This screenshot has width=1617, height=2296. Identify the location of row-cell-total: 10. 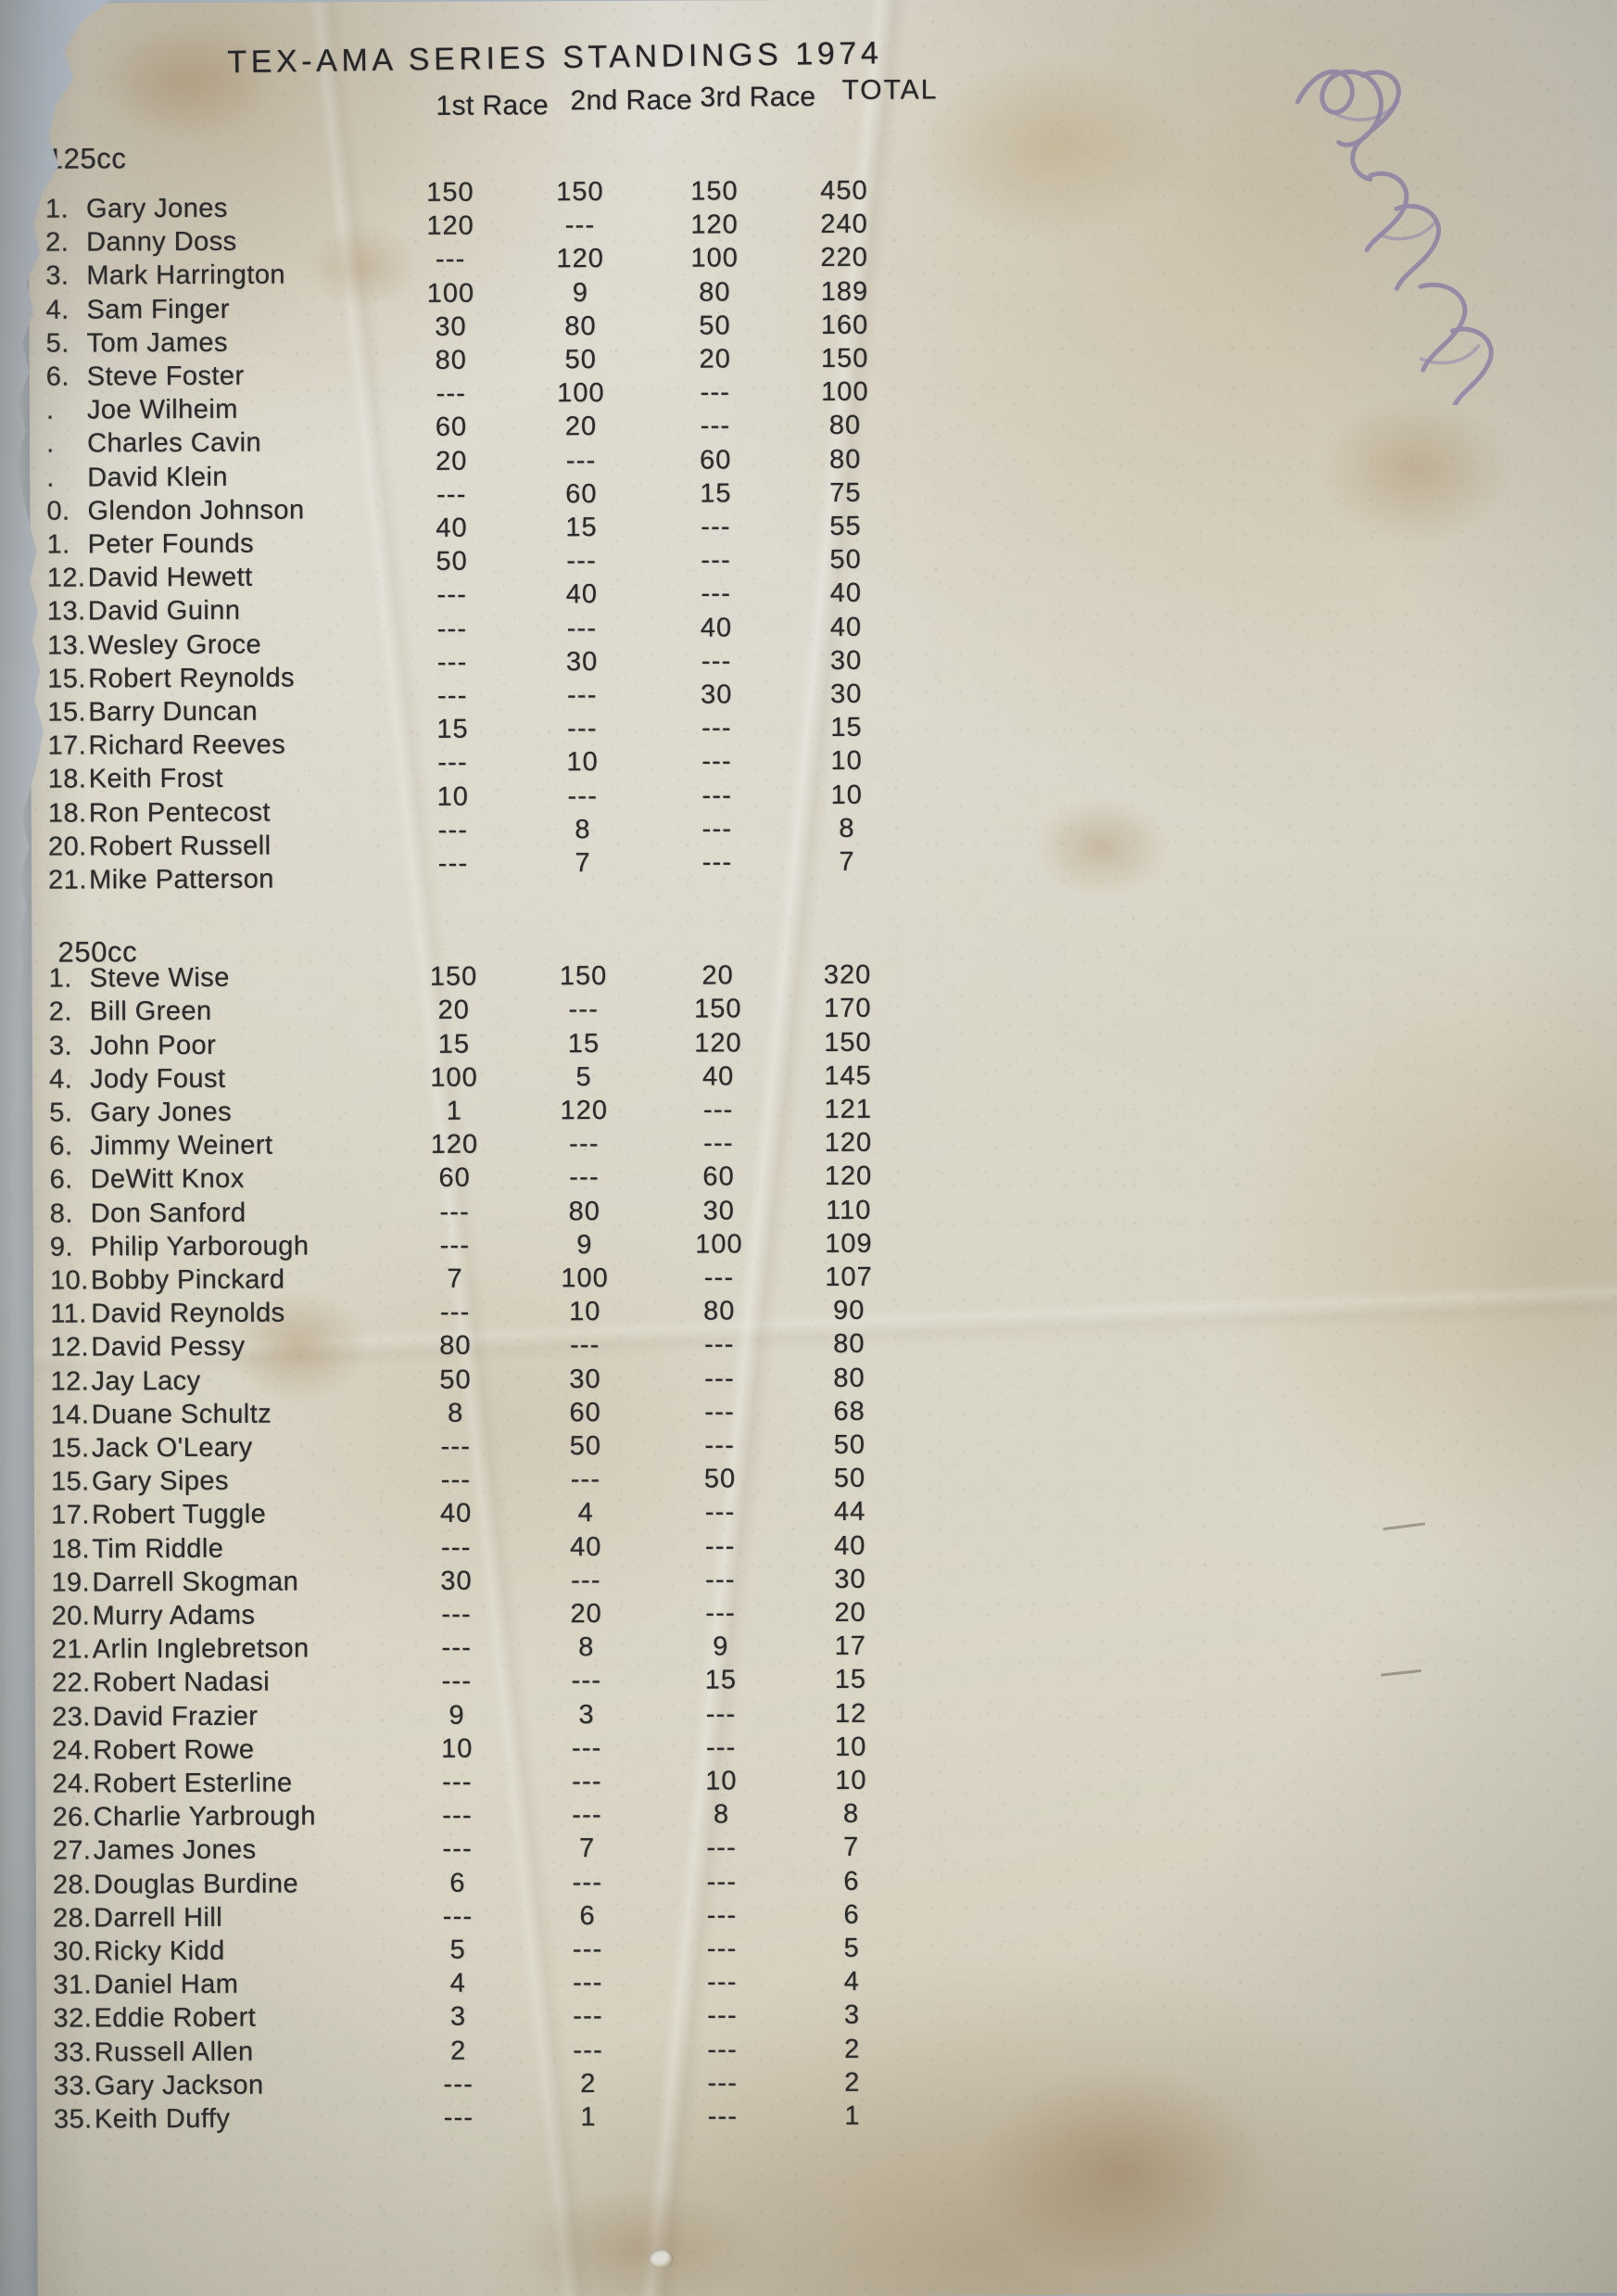
(847, 761).